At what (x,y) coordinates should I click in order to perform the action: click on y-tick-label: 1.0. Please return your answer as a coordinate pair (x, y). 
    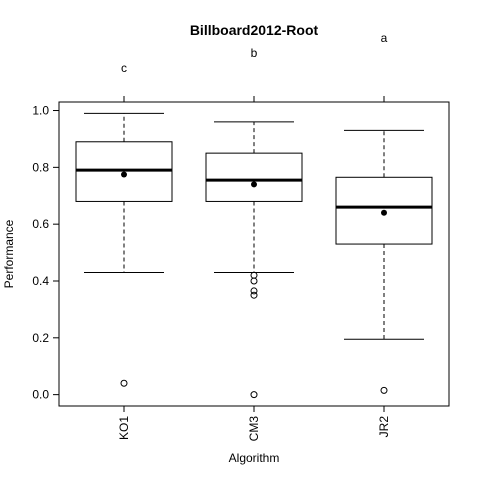
    Looking at the image, I should click on (40, 111).